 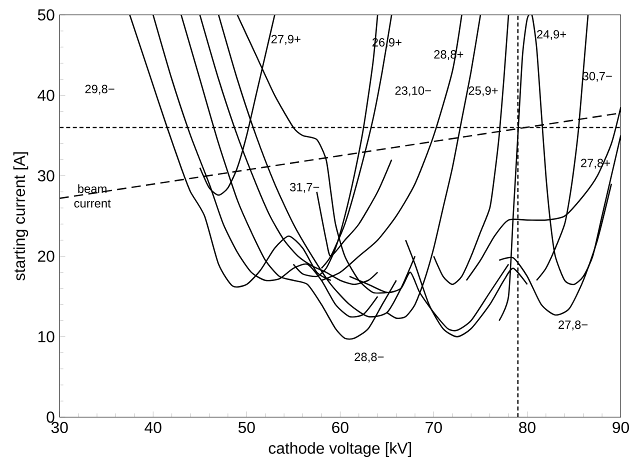 What do you see at coordinates (59, 428) in the screenshot?
I see `x-tick-label: 30` at bounding box center [59, 428].